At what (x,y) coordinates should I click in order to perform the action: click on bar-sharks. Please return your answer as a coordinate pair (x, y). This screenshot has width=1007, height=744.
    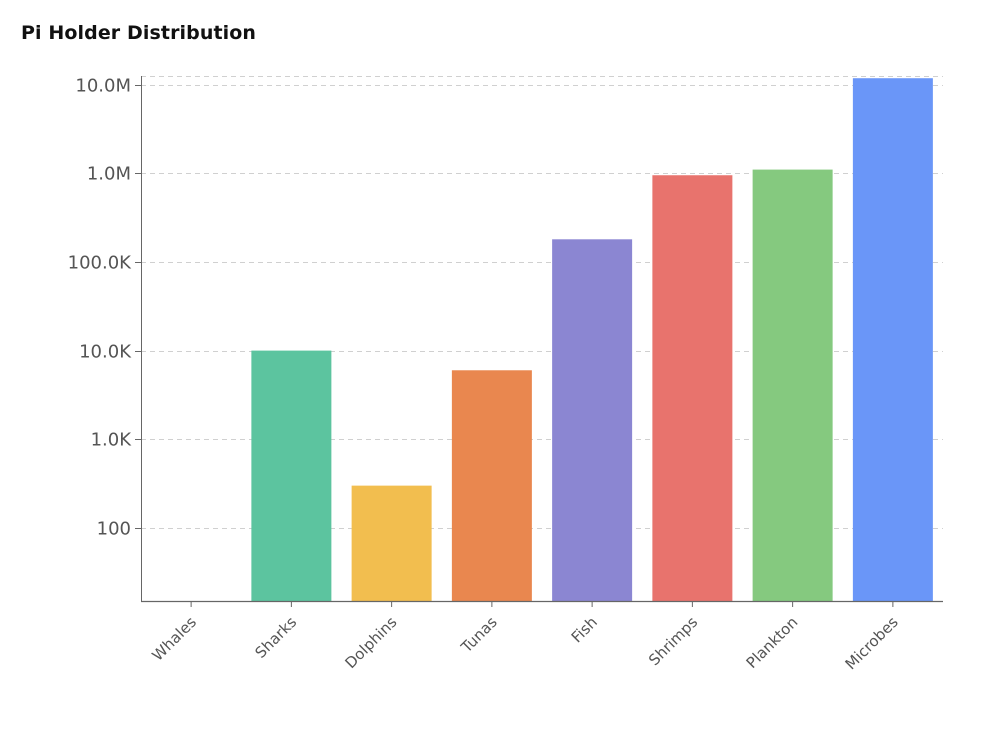
    Looking at the image, I should click on (291, 475).